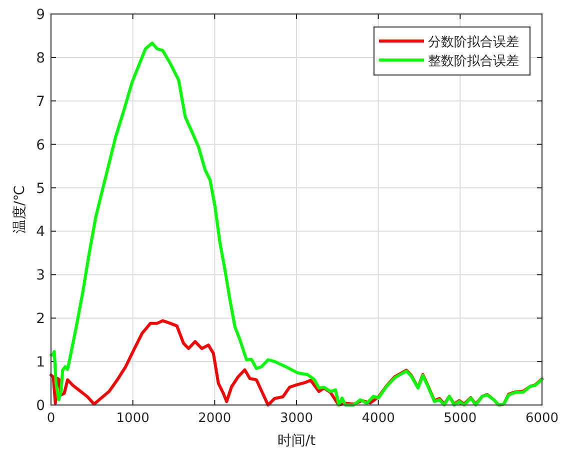 Image resolution: width=562 pixels, height=455 pixels. What do you see at coordinates (41, 145) in the screenshot?
I see `y-tick-label: 6` at bounding box center [41, 145].